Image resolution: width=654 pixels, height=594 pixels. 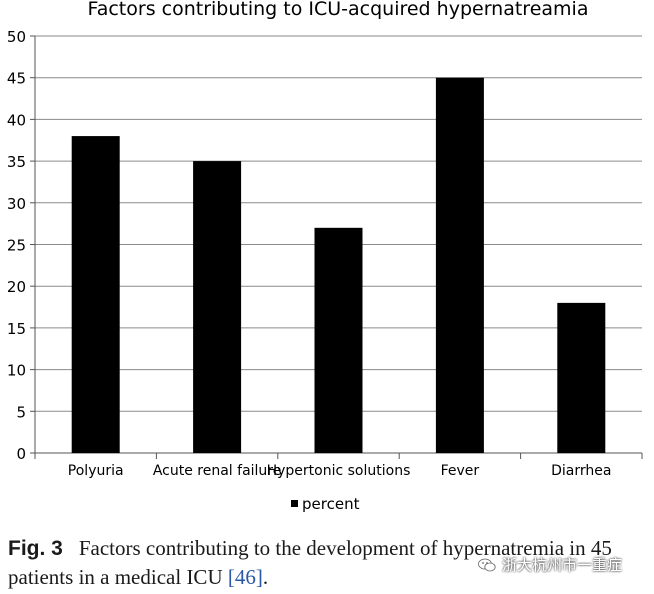 I want to click on legend: percent, so click(x=325, y=504).